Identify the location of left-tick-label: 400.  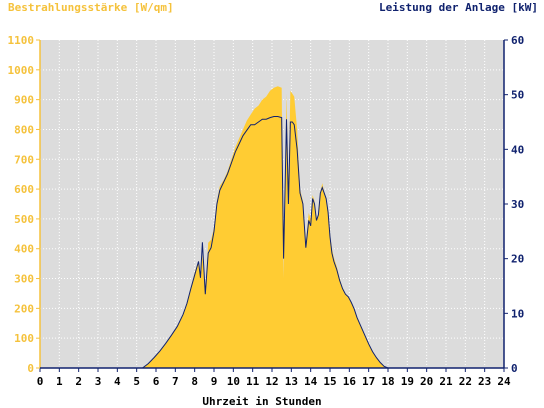
(24, 249).